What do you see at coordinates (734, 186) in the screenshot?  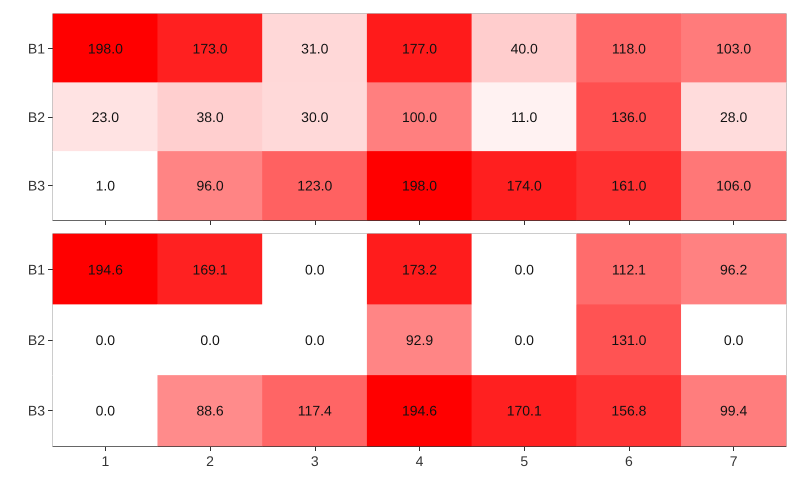 I see `data-label: 106.0` at bounding box center [734, 186].